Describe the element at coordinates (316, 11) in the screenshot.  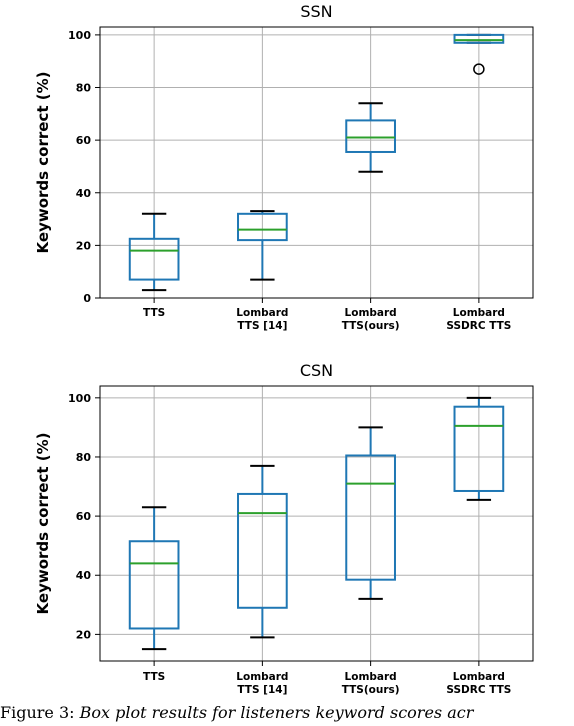
I see `chart-title: SSN` at that location.